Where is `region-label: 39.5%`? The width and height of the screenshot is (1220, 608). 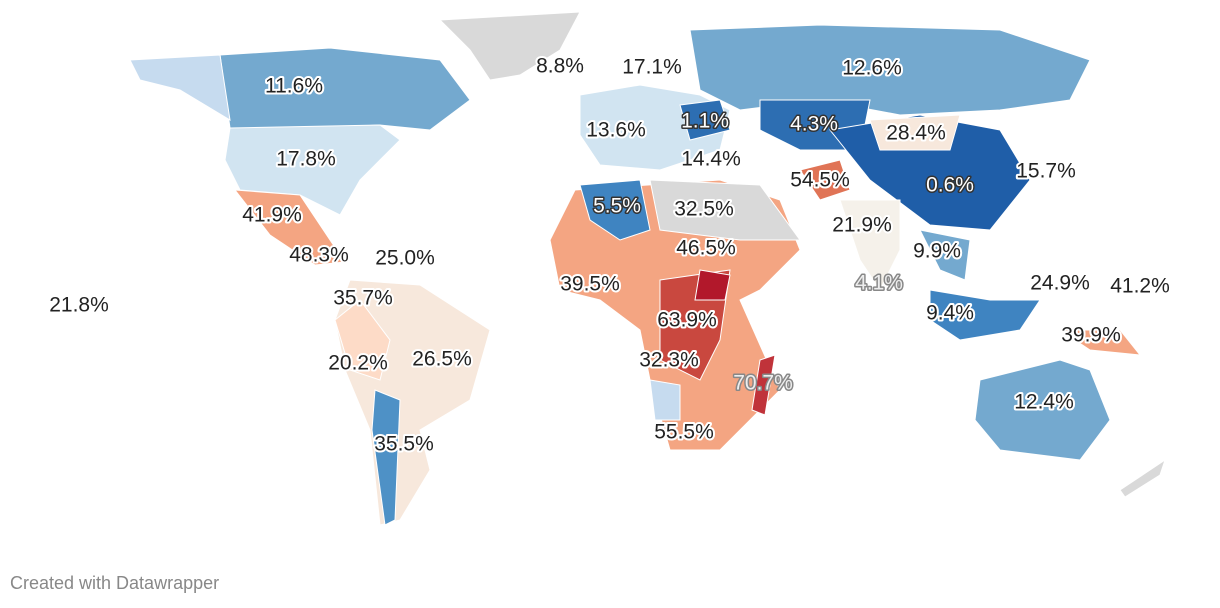
region-label: 39.5% is located at coordinates (590, 284).